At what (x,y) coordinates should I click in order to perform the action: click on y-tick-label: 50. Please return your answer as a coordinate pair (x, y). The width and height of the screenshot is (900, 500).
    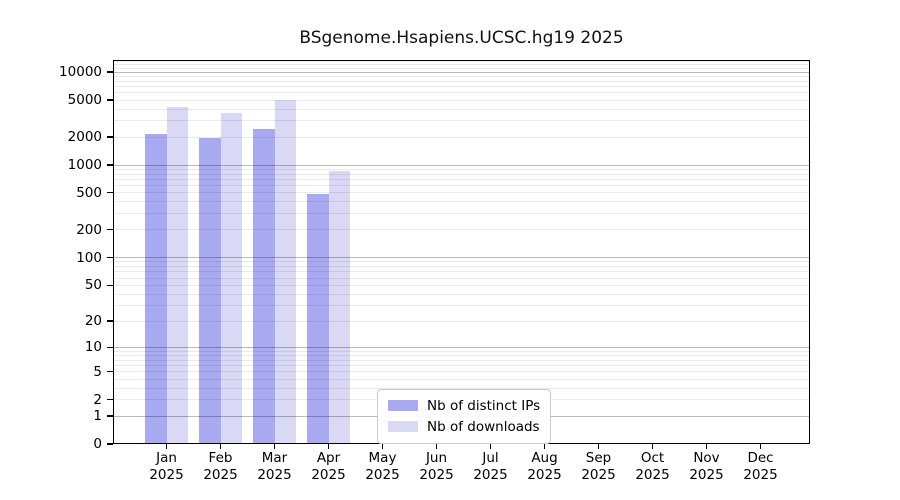
    Looking at the image, I should click on (93, 285).